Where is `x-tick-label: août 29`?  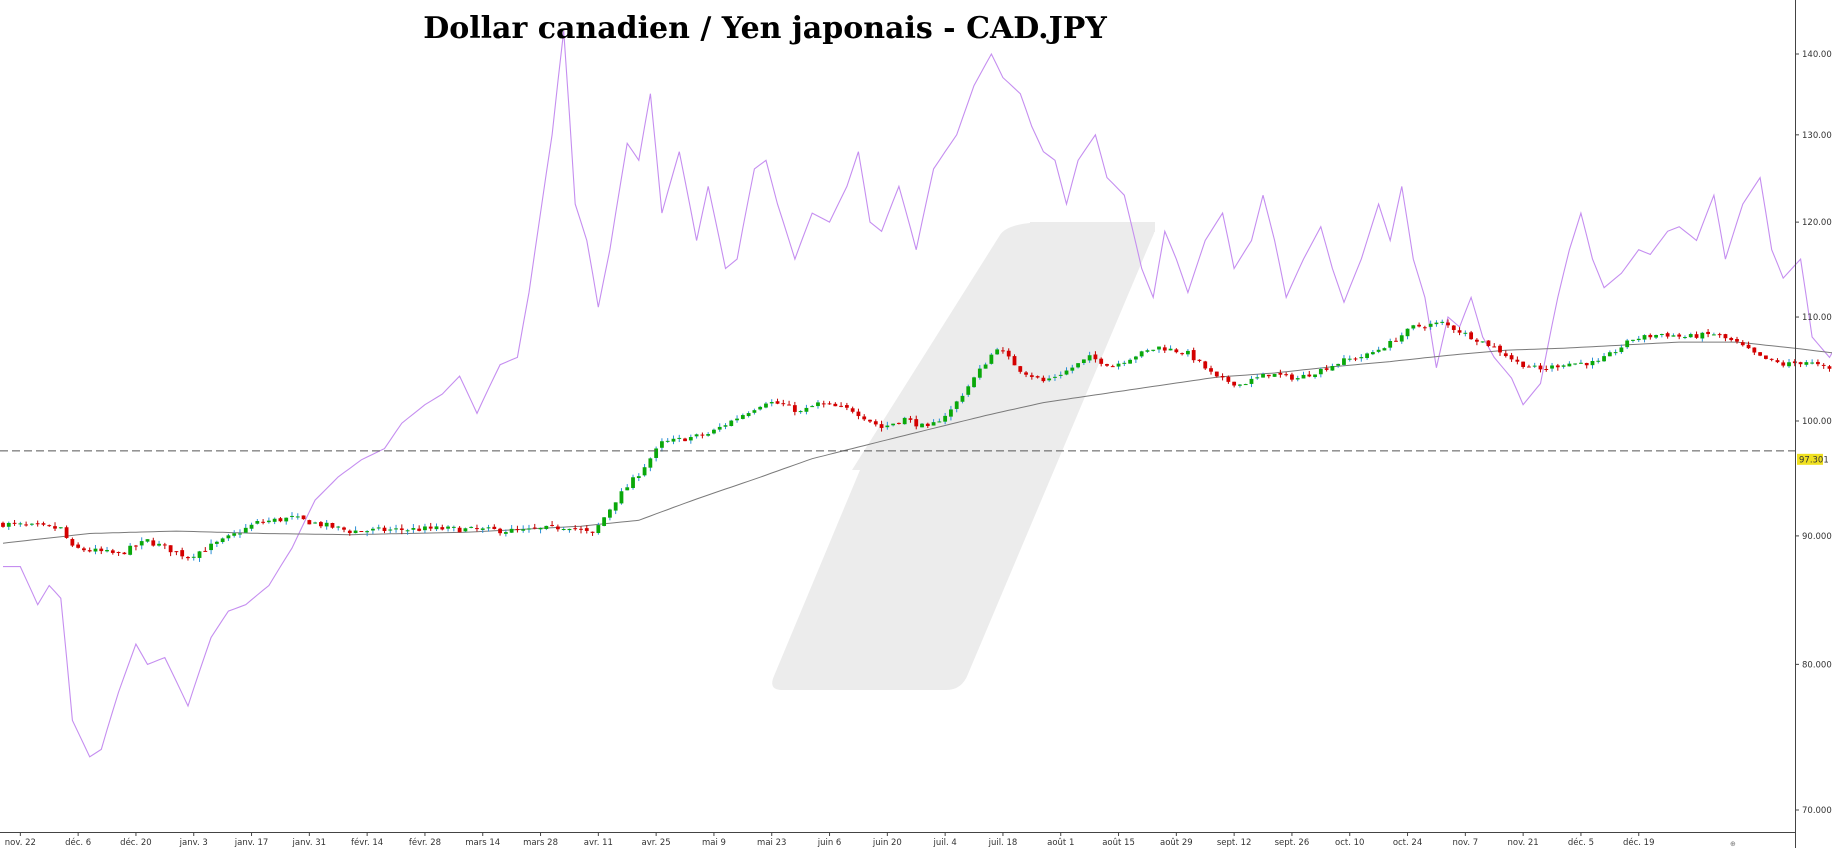 x-tick-label: août 29 is located at coordinates (1176, 843).